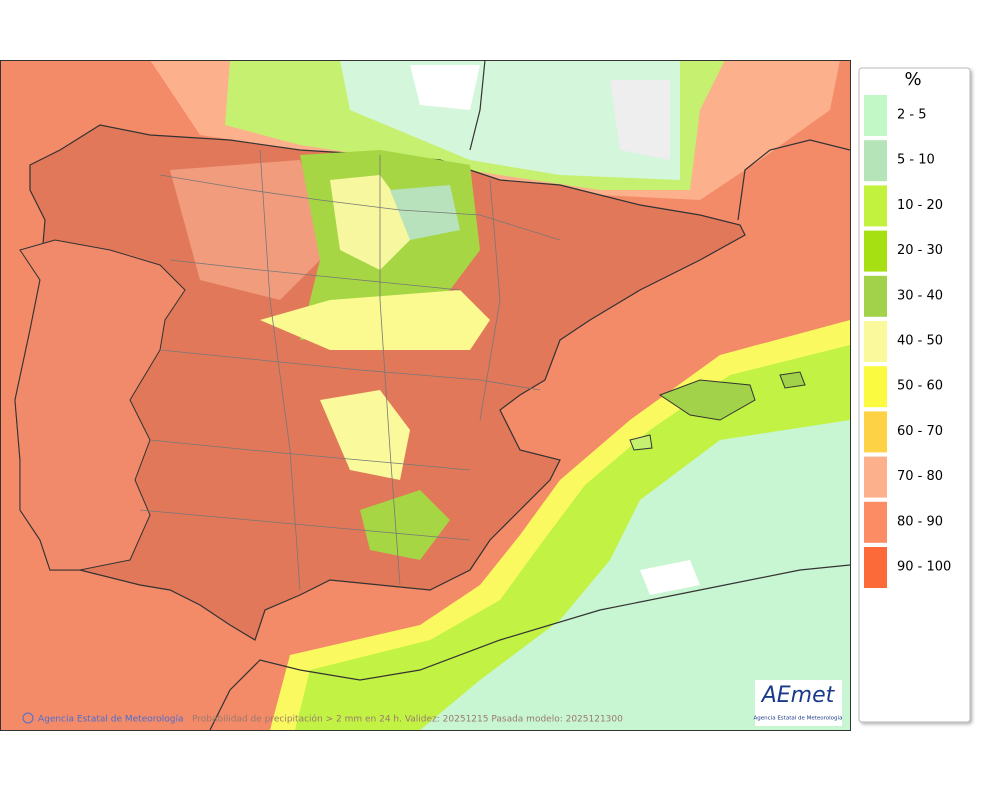 Image resolution: width=1000 pixels, height=790 pixels. What do you see at coordinates (920, 205) in the screenshot?
I see `legend-label: 10 - 20` at bounding box center [920, 205].